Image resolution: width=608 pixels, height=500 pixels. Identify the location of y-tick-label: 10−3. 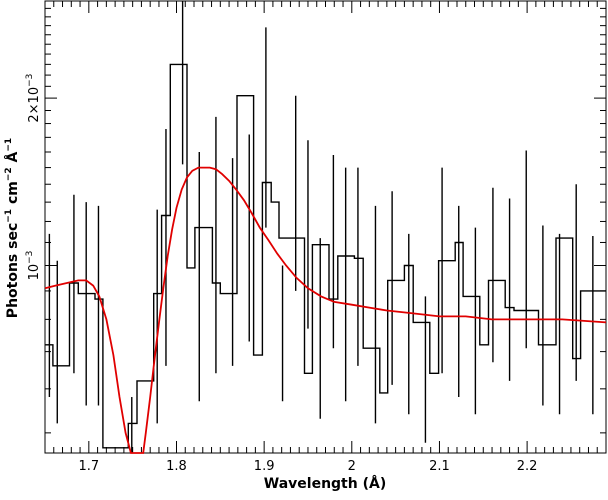
(33, 266).